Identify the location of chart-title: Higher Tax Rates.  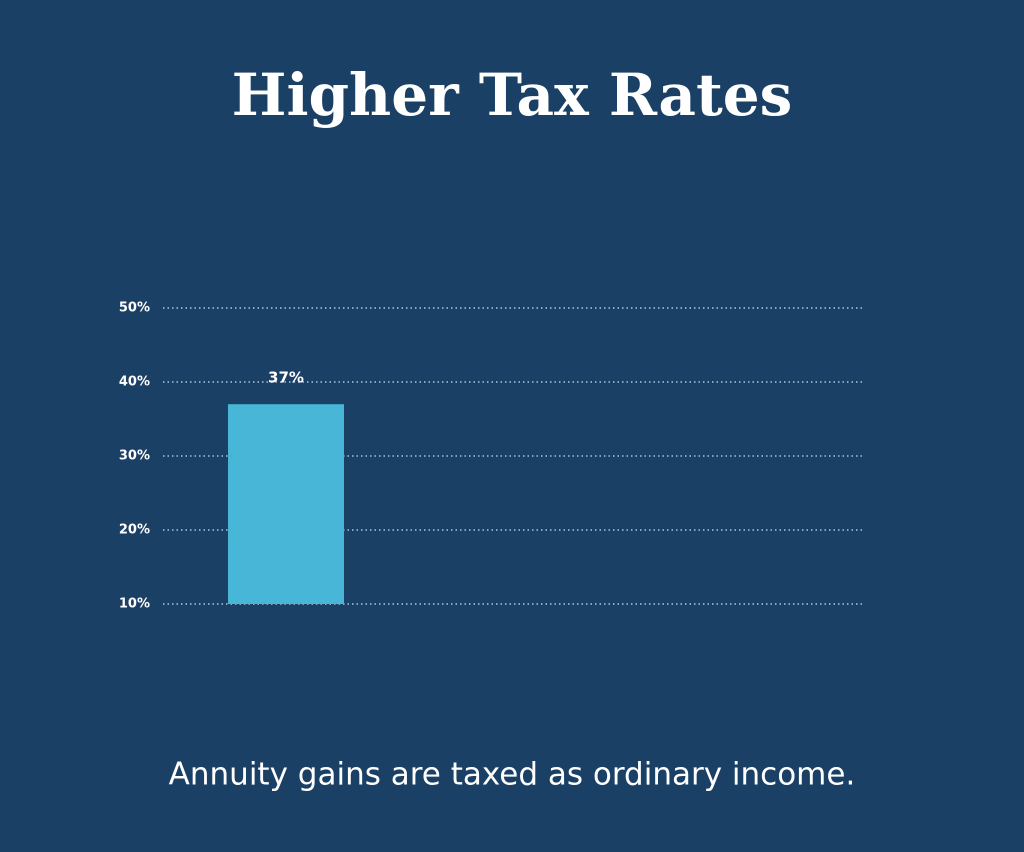
(512, 95).